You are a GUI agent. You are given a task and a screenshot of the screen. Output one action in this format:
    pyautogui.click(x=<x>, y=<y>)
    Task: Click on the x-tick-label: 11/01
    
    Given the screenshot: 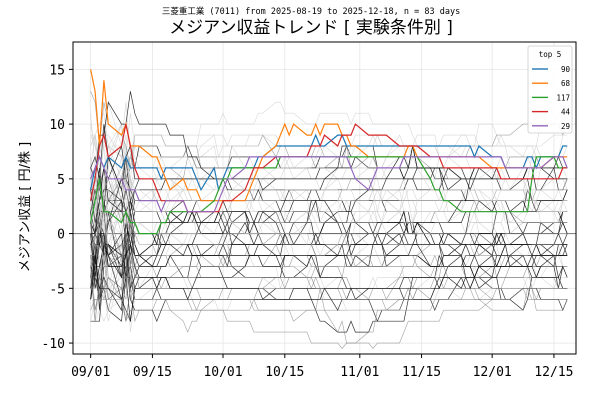 What is the action you would take?
    pyautogui.click(x=359, y=372)
    